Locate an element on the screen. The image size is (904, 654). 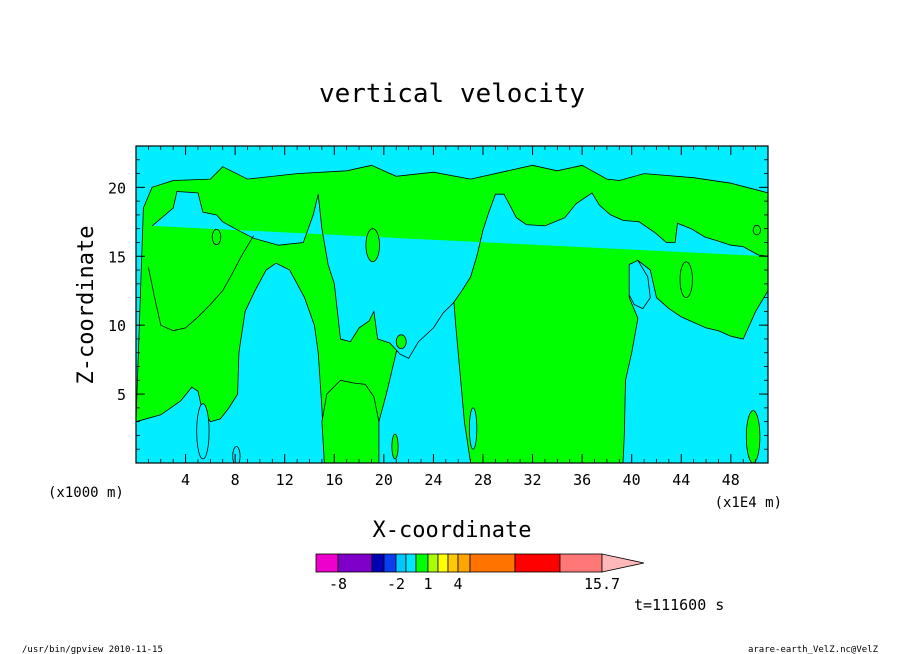
colorbar-tick-label: -8 is located at coordinates (338, 584).